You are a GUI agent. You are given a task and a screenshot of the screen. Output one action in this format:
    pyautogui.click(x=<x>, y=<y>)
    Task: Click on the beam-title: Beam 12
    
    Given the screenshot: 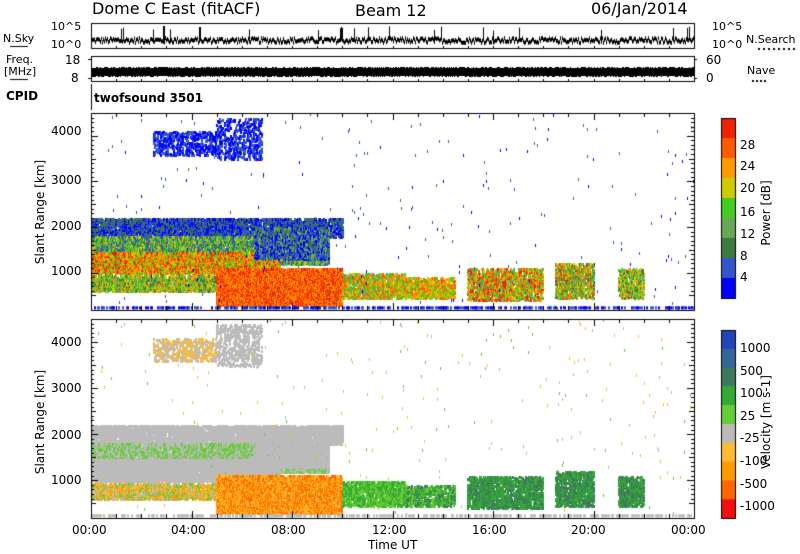 What is the action you would take?
    pyautogui.click(x=391, y=10)
    